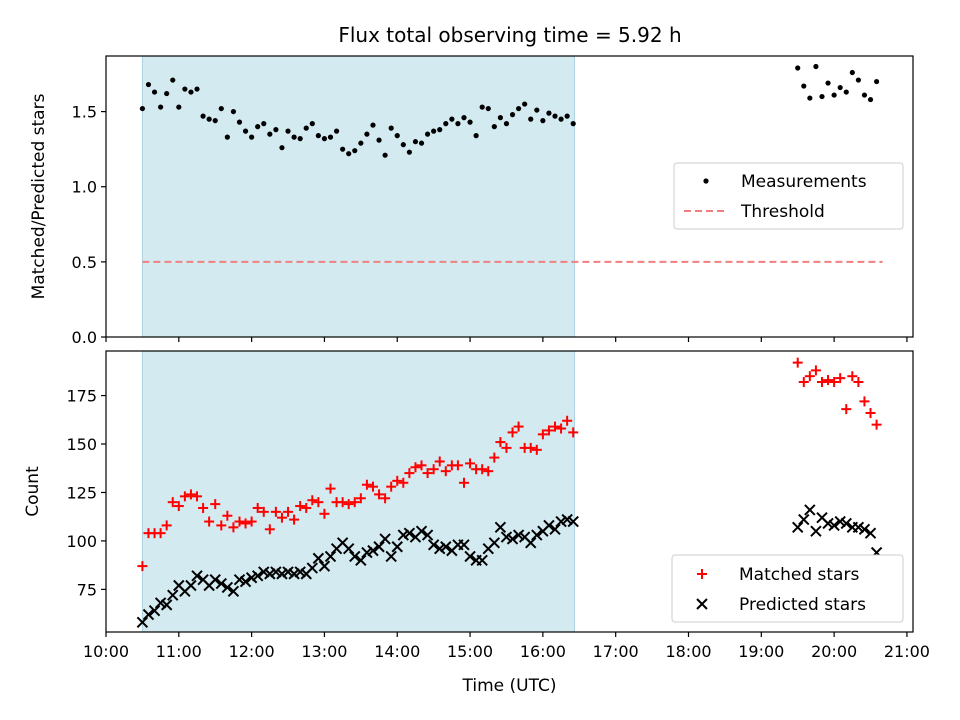  What do you see at coordinates (81, 541) in the screenshot?
I see `y-tick-label: 100` at bounding box center [81, 541].